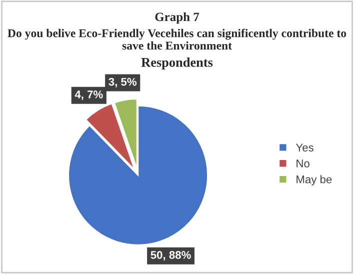  What do you see at coordinates (88, 95) in the screenshot?
I see `data-label: 4, 7%` at bounding box center [88, 95].